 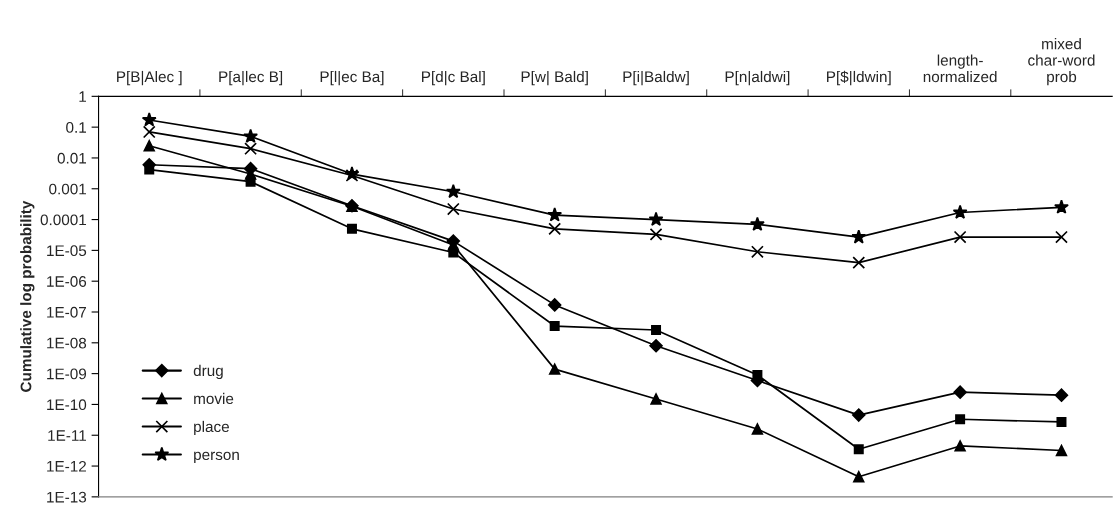 What do you see at coordinates (67, 251) in the screenshot?
I see `y-tick-label: 1E-05` at bounding box center [67, 251].